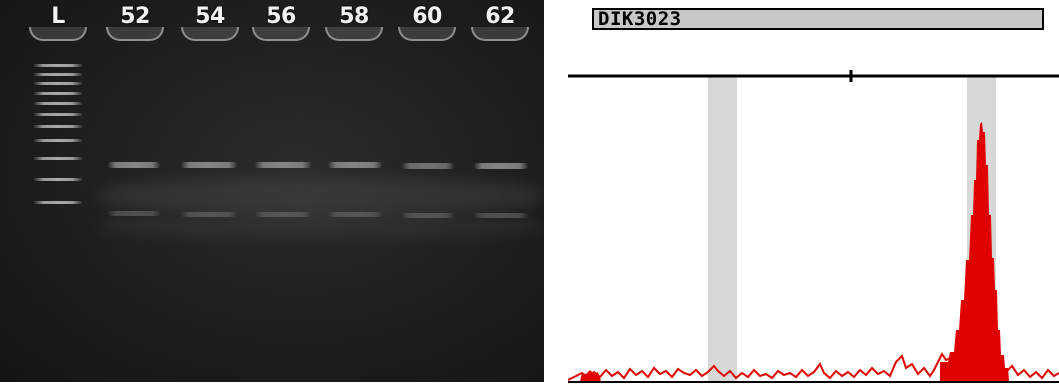 Image resolution: width=1059 pixels, height=387 pixels. Describe the element at coordinates (135, 16) in the screenshot. I see `lane-label-52: 52` at that location.